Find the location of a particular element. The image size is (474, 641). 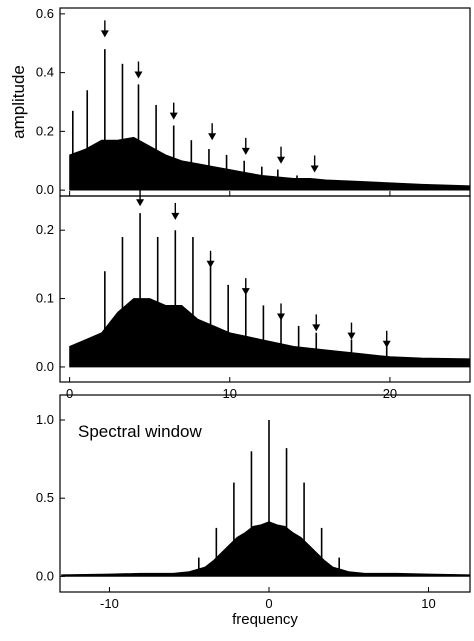

y-tick-label: 0.4 is located at coordinates (45, 72).